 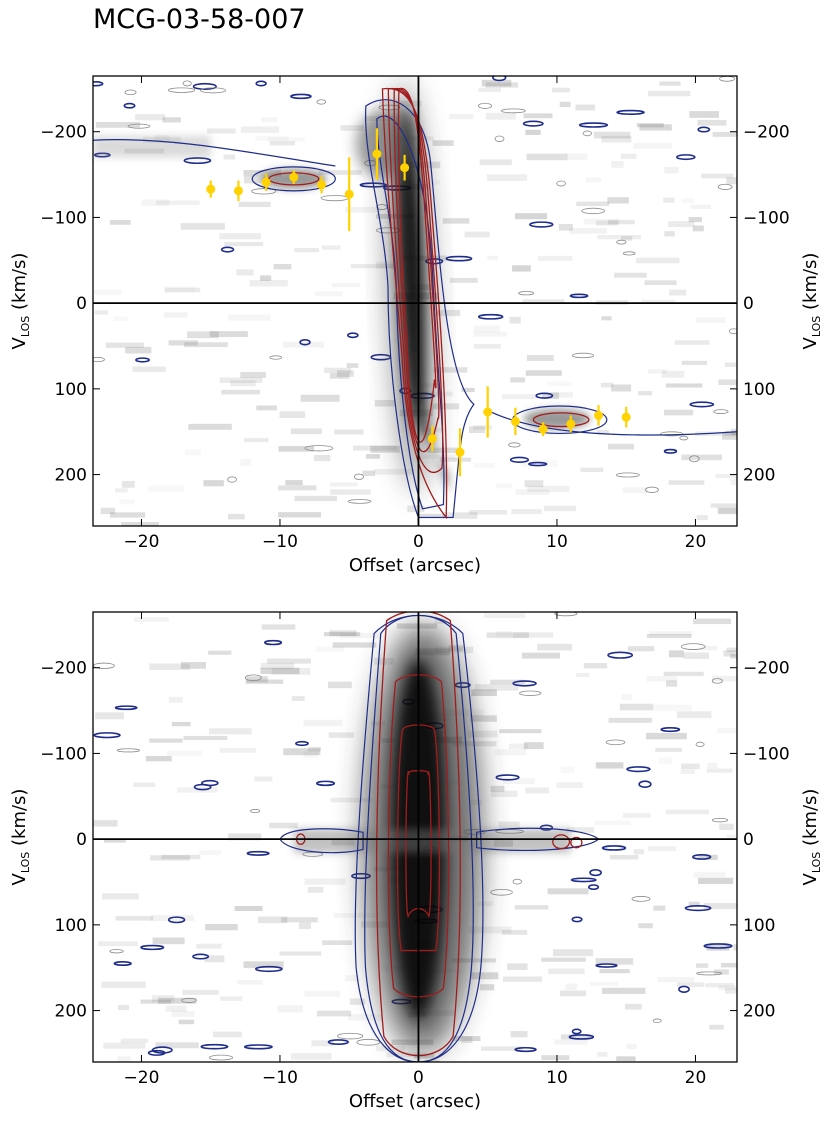 I want to click on red-contour, so click(x=576, y=842).